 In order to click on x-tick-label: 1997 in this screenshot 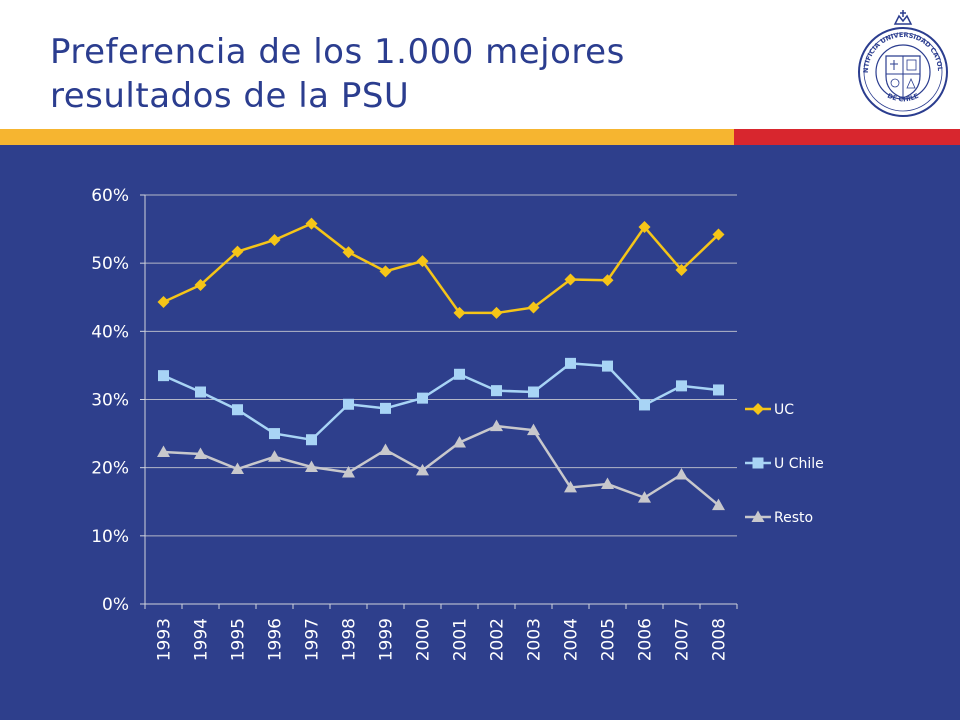, I will do `click(313, 639)`.